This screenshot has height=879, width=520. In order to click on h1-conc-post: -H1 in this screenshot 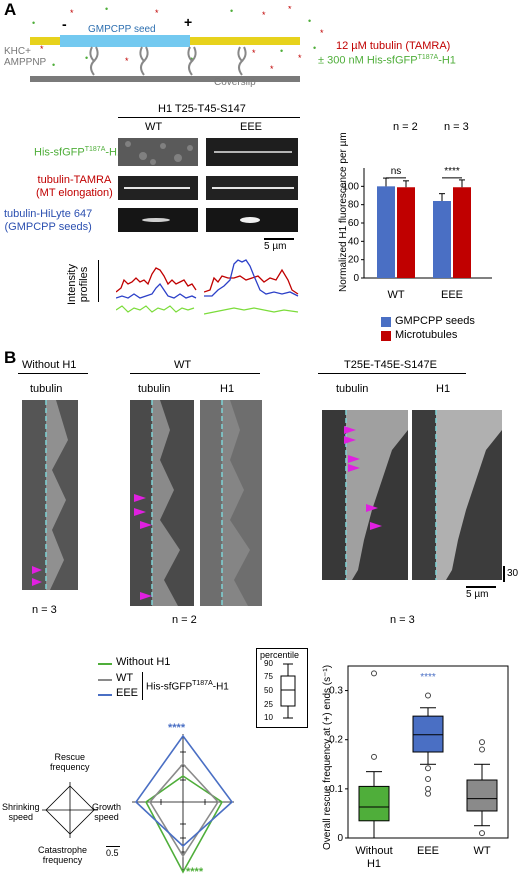, I will do `click(447, 60)`.